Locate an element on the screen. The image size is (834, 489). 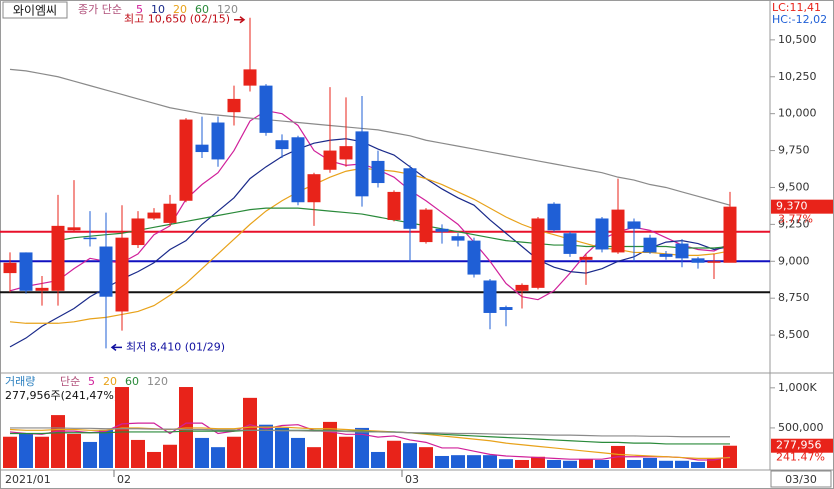
lc-label: LC:11,41 is located at coordinates (796, 7).